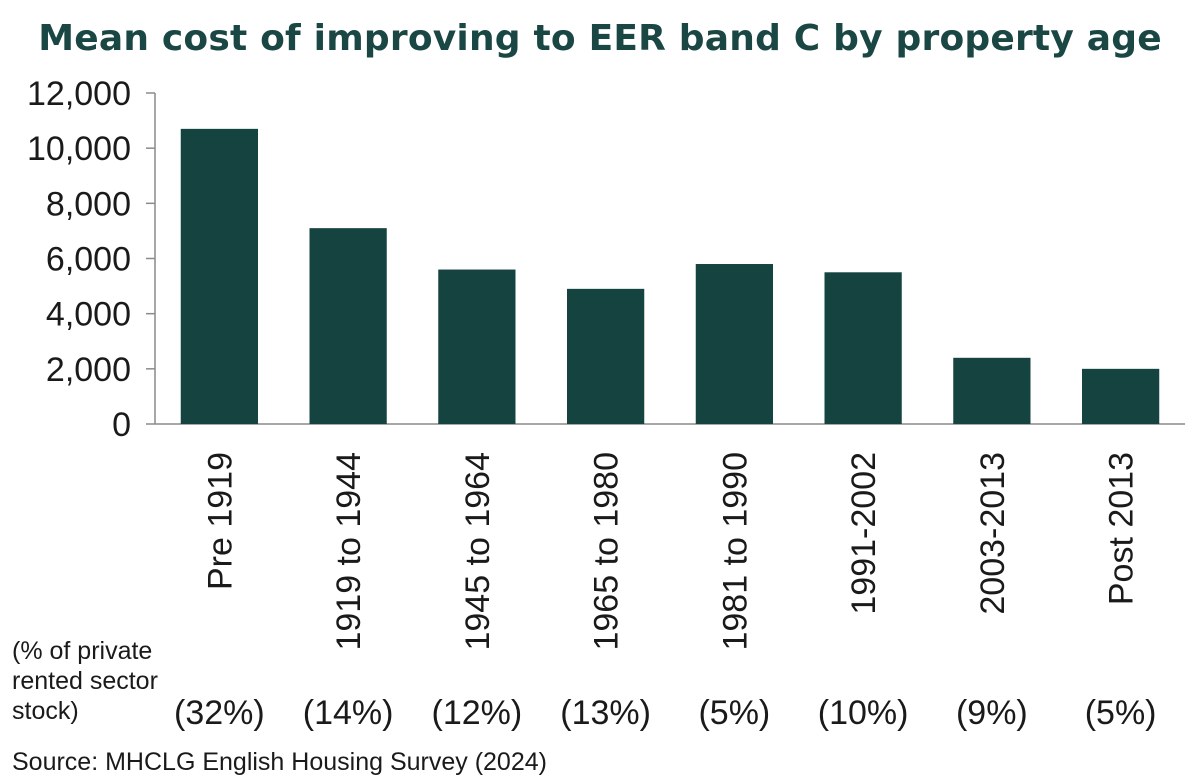 Image resolution: width=1200 pixels, height=784 pixels. I want to click on stock-share-label: (12%), so click(477, 713).